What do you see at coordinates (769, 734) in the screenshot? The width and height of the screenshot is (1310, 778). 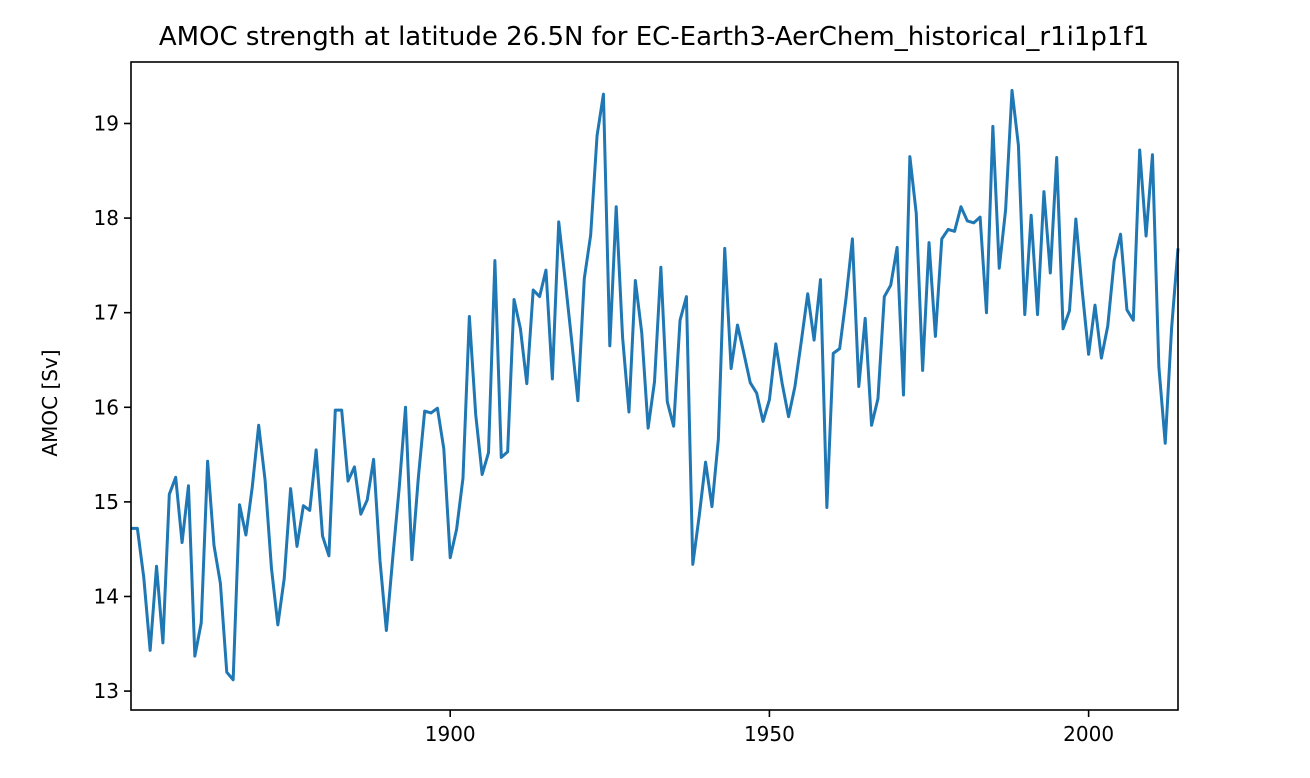 I see `x-tick-label: 1950` at bounding box center [769, 734].